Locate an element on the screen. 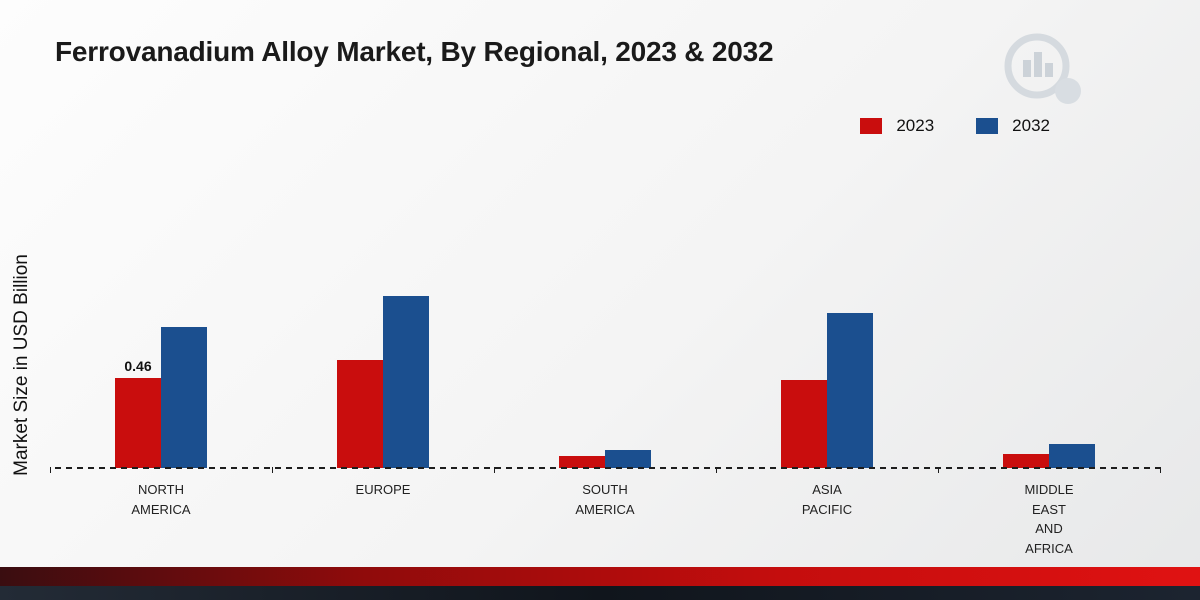 The width and height of the screenshot is (1200, 600). category-label: SOUTH AMERICA is located at coordinates (605, 499).